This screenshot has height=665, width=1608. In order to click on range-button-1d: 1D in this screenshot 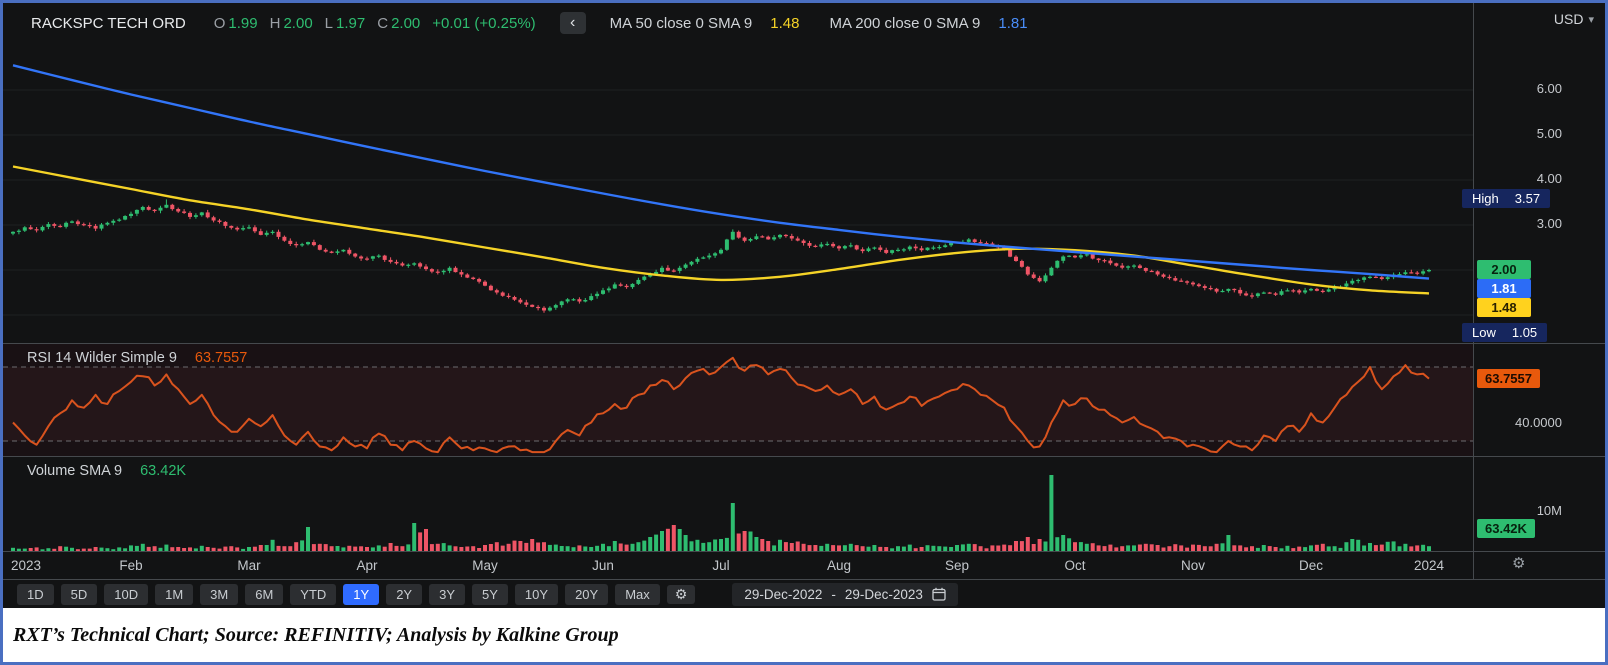, I will do `click(35, 594)`.